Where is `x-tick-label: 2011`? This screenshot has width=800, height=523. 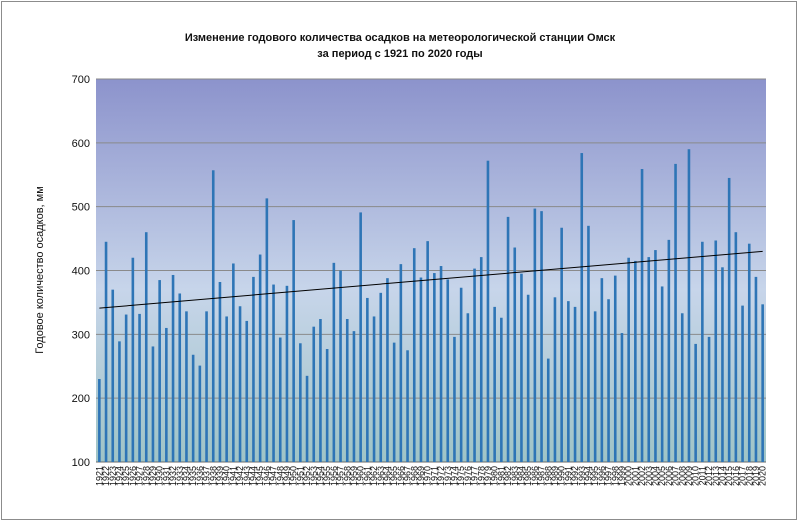
x-tick-label: 2011 is located at coordinates (702, 475).